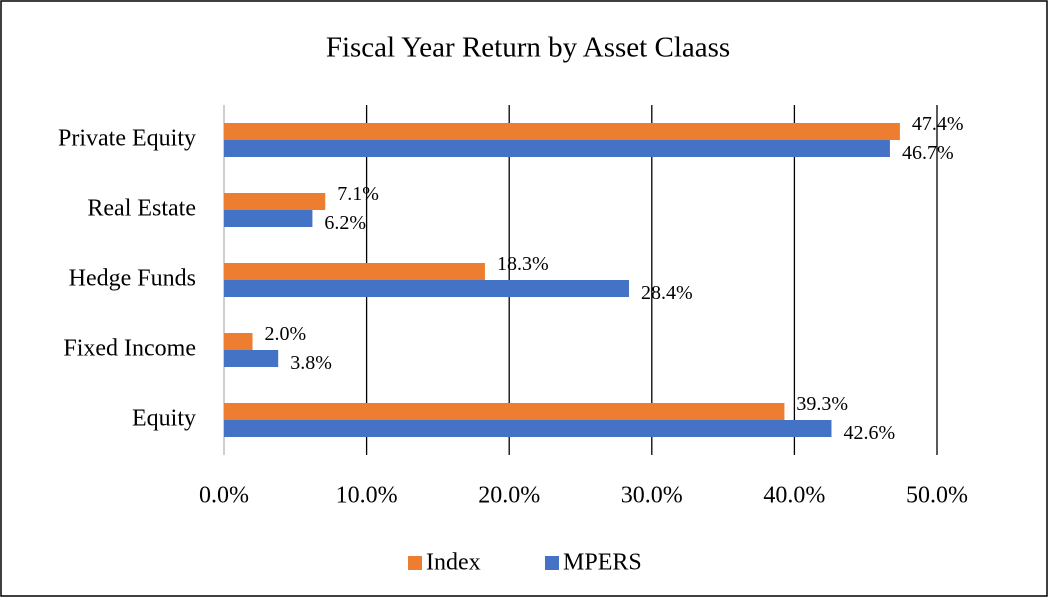  I want to click on data-label: 7.1%, so click(358, 194).